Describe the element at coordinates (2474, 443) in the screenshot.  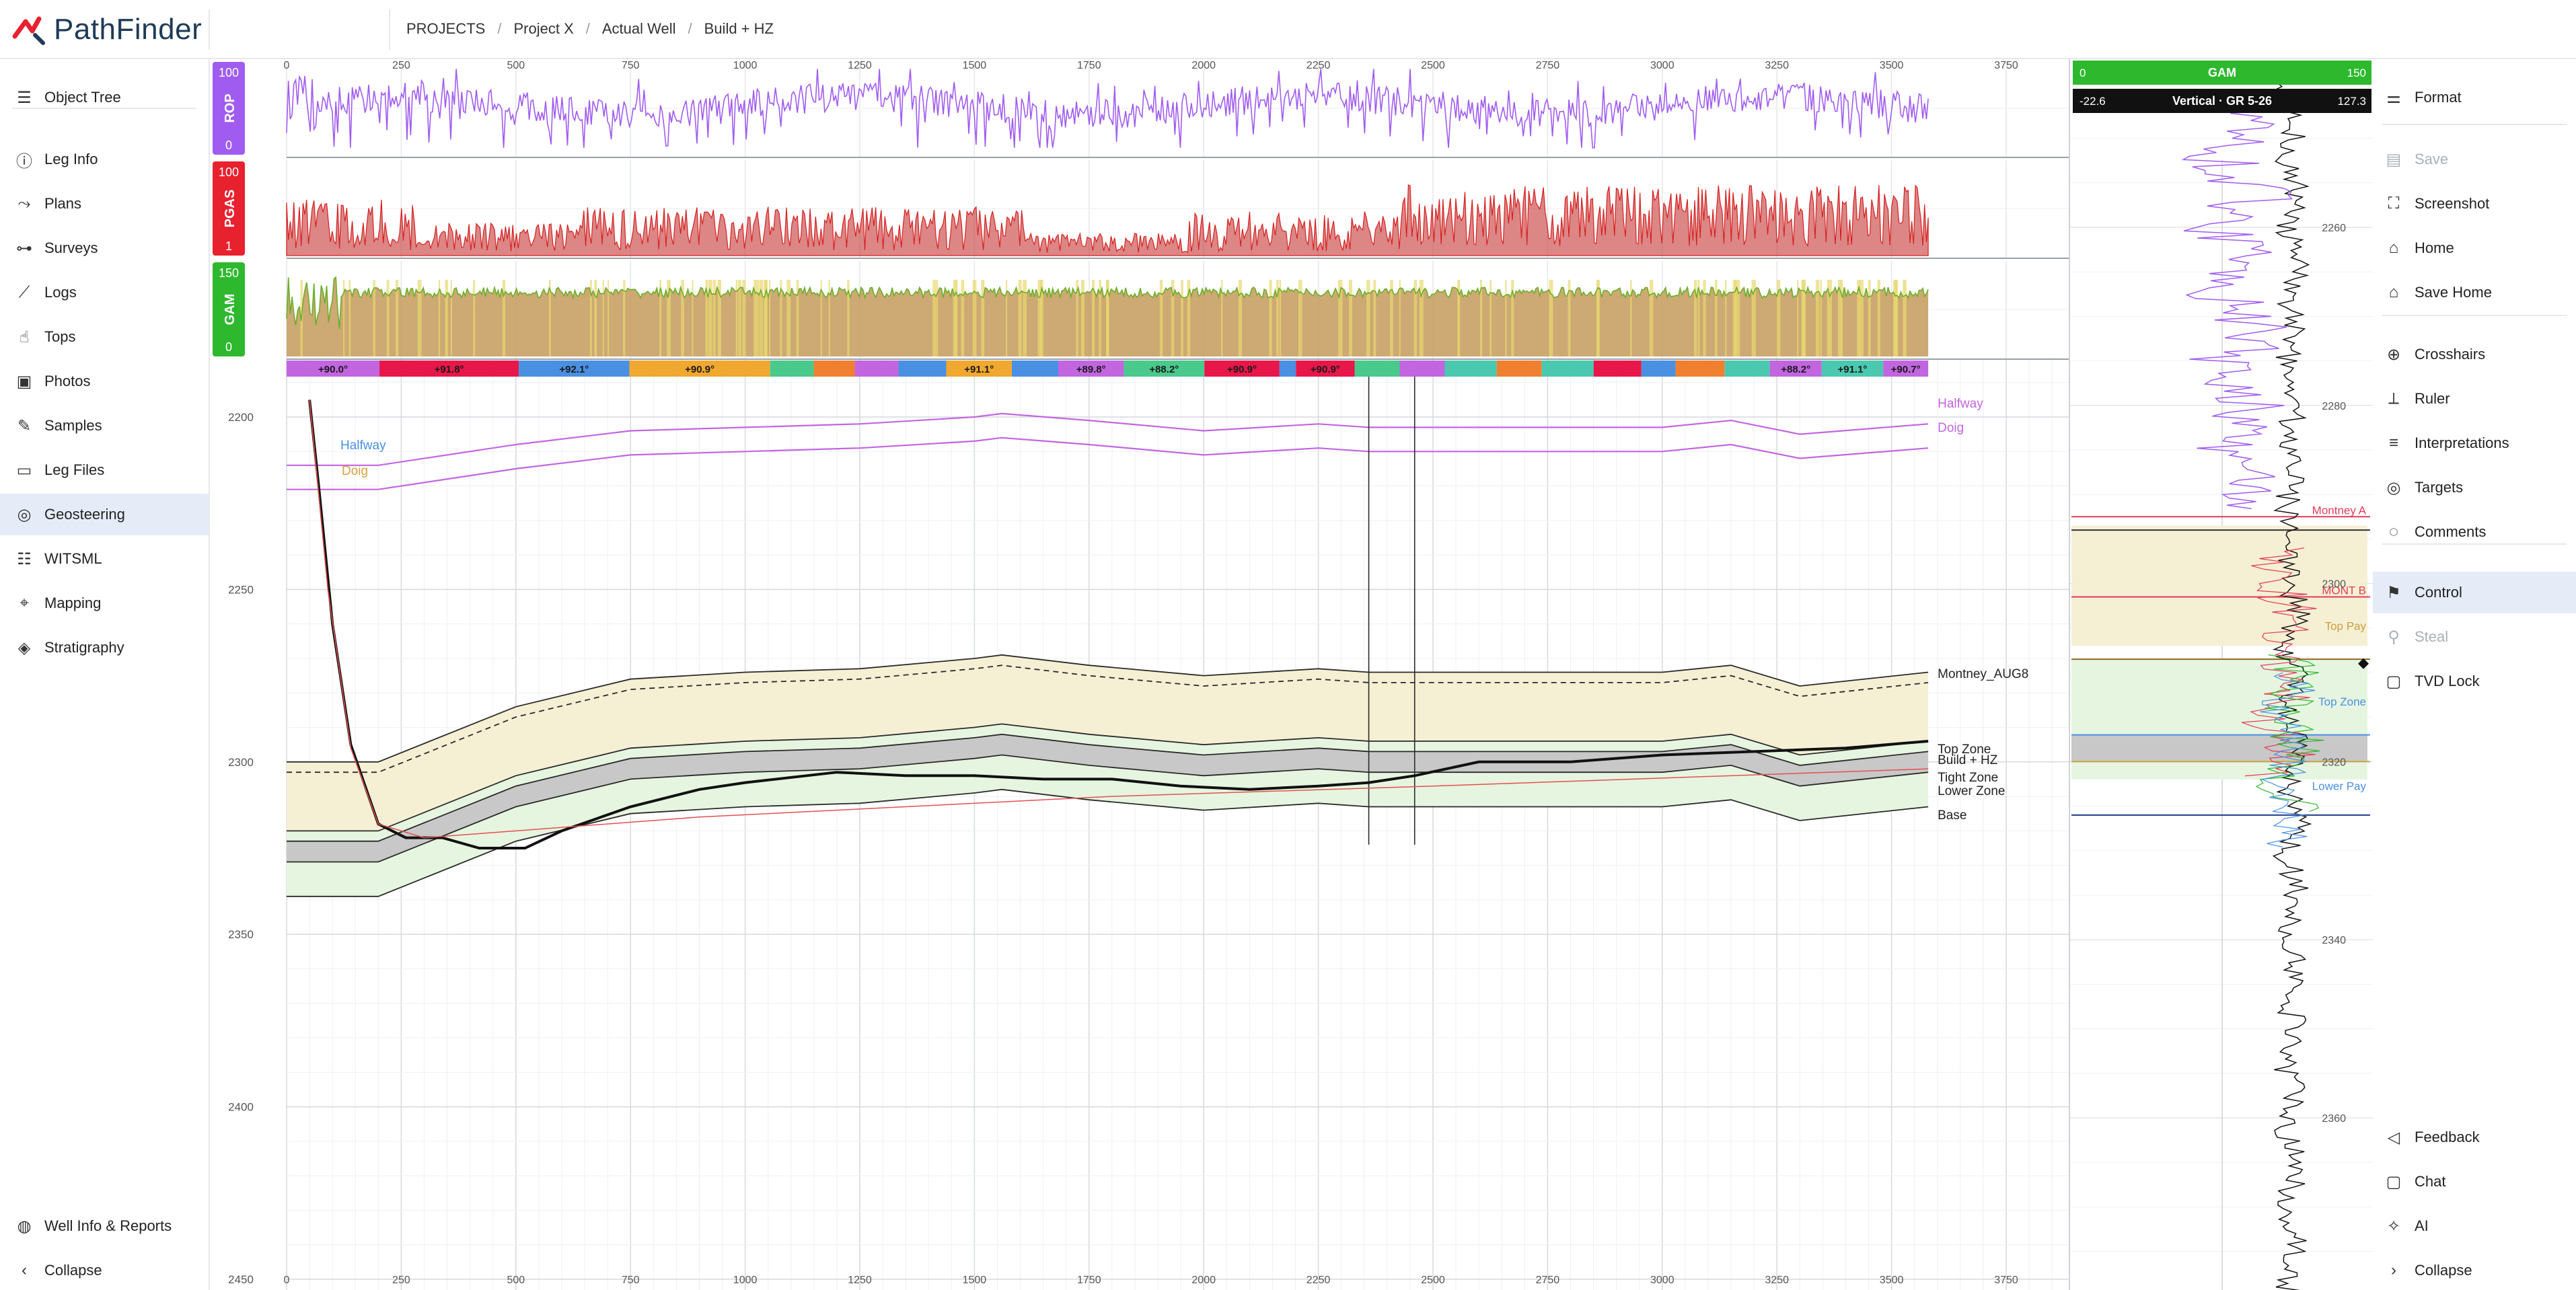
I see `tool-interpretations-button: ≡ Interpretations` at that location.